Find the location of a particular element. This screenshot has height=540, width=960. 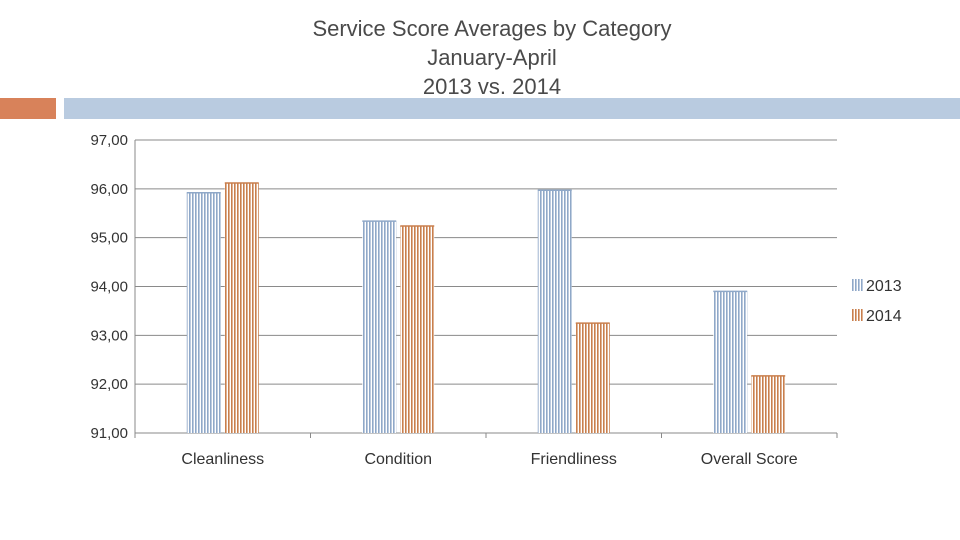

title-line-1: Service Score Averages by Category is located at coordinates (492, 28).